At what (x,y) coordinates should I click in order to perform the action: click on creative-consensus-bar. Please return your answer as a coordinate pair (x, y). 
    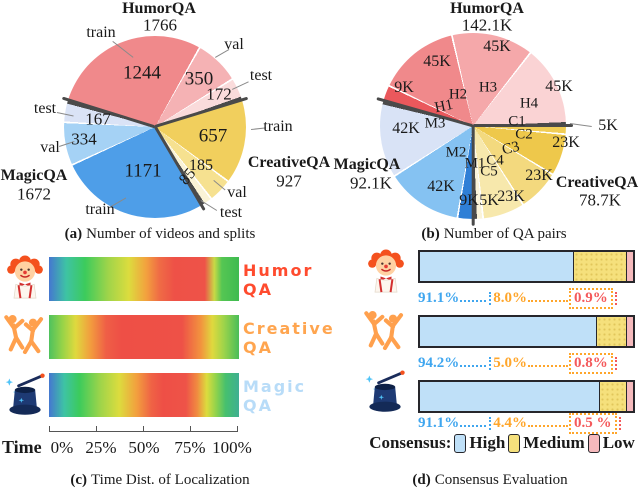
    Looking at the image, I should click on (526, 331).